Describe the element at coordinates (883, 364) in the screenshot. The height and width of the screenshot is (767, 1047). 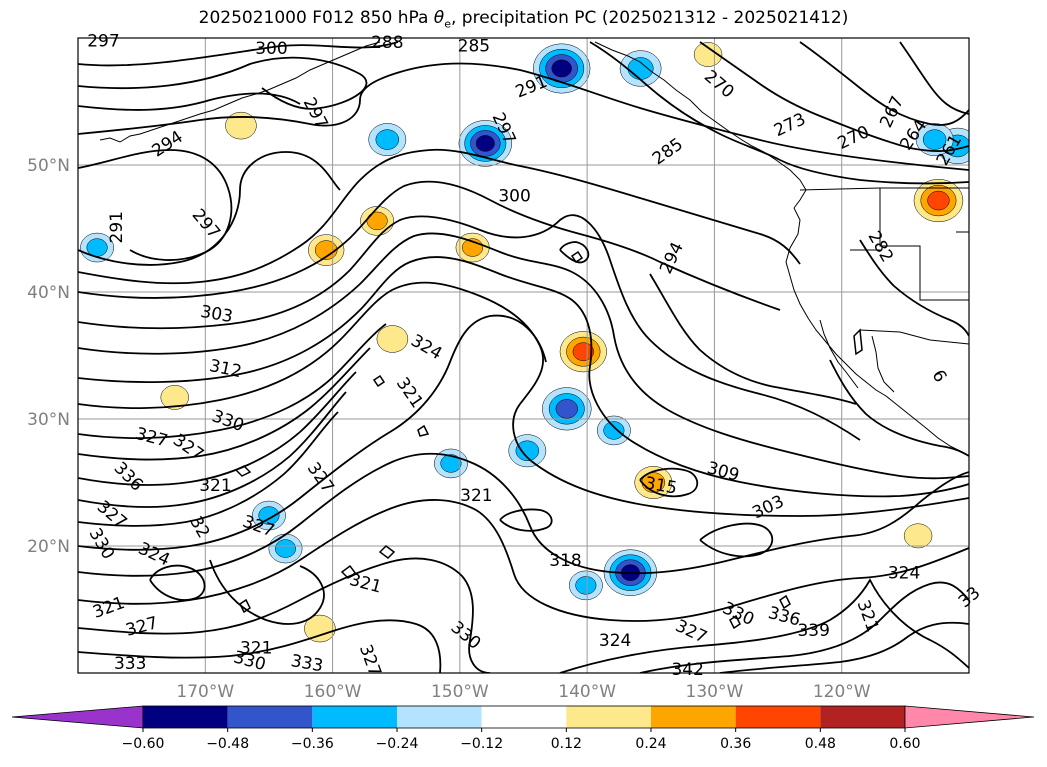
I see `coastline-gulf-california` at that location.